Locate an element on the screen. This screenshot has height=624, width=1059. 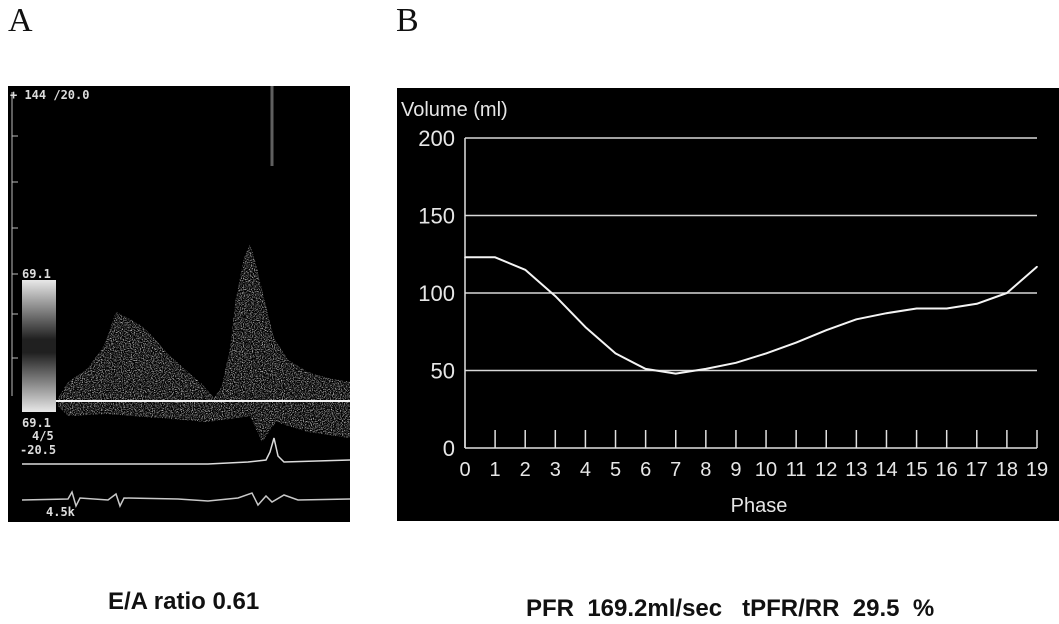
negative-velocity-label: -20.5 is located at coordinates (38, 450).